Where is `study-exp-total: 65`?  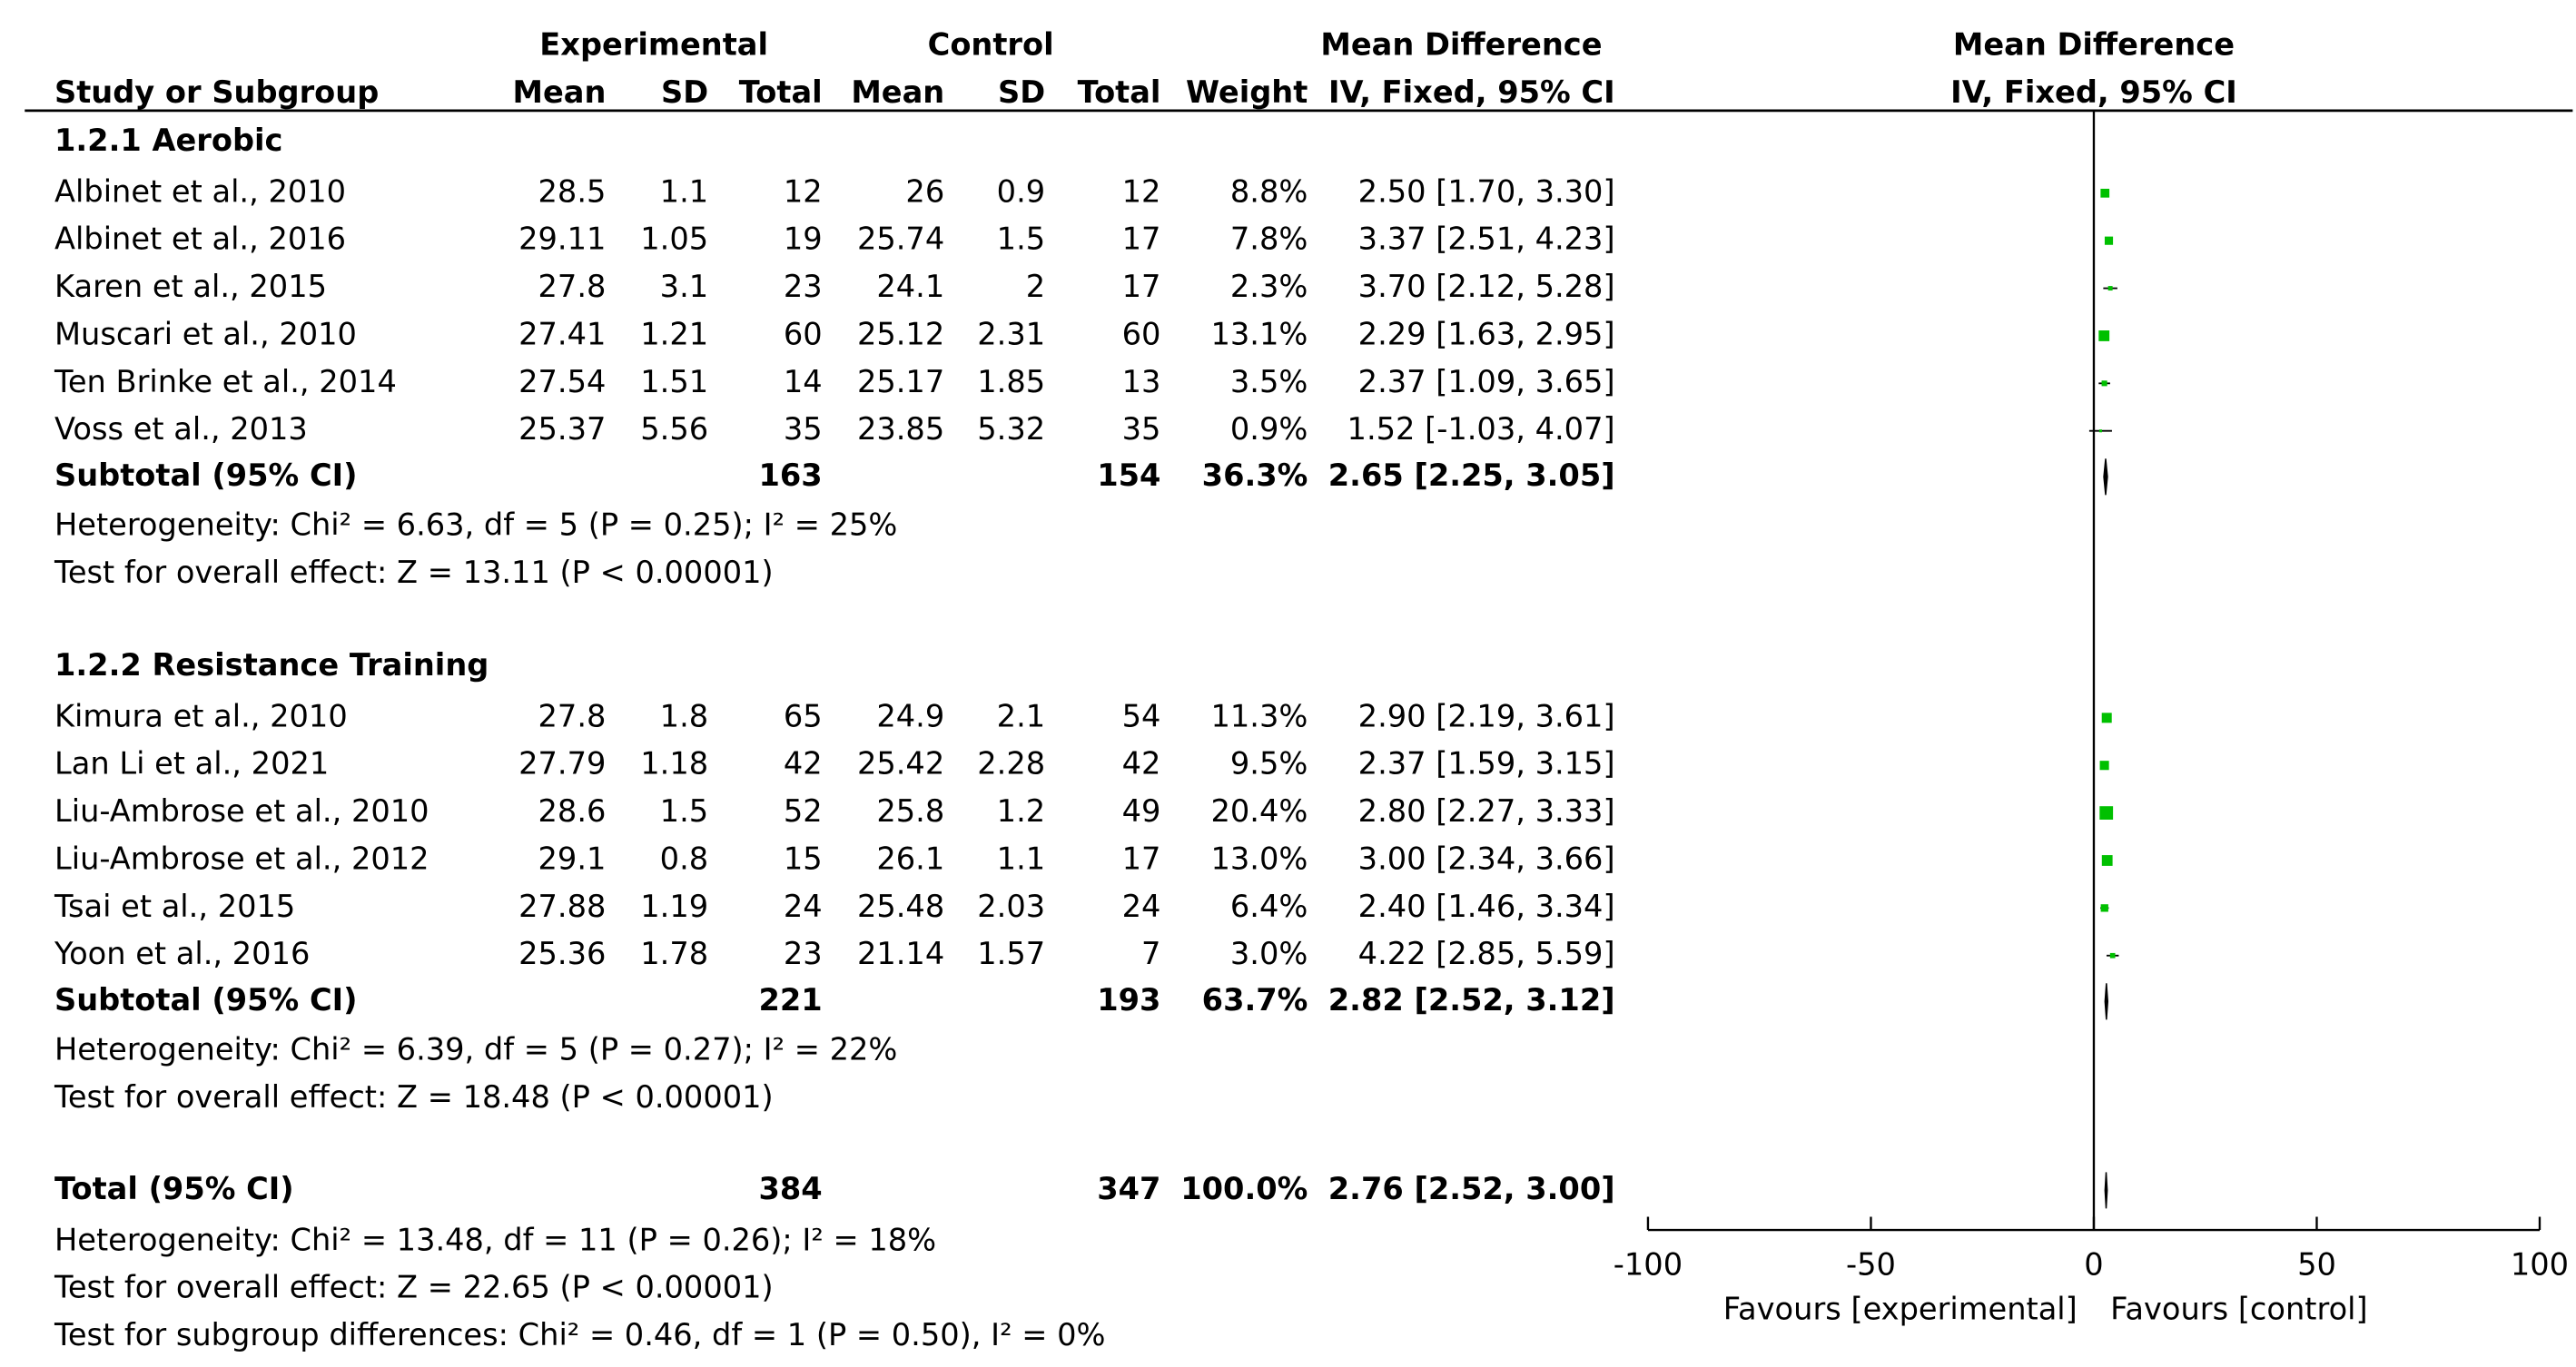
study-exp-total: 65 is located at coordinates (803, 715).